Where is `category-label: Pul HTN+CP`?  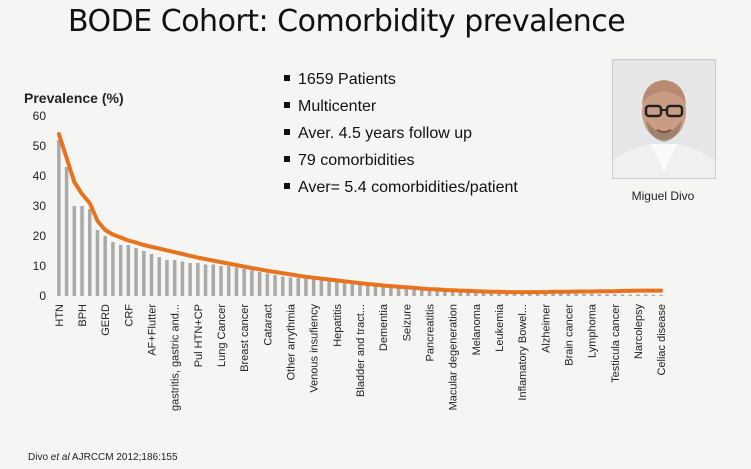
category-label: Pul HTN+CP is located at coordinates (199, 335).